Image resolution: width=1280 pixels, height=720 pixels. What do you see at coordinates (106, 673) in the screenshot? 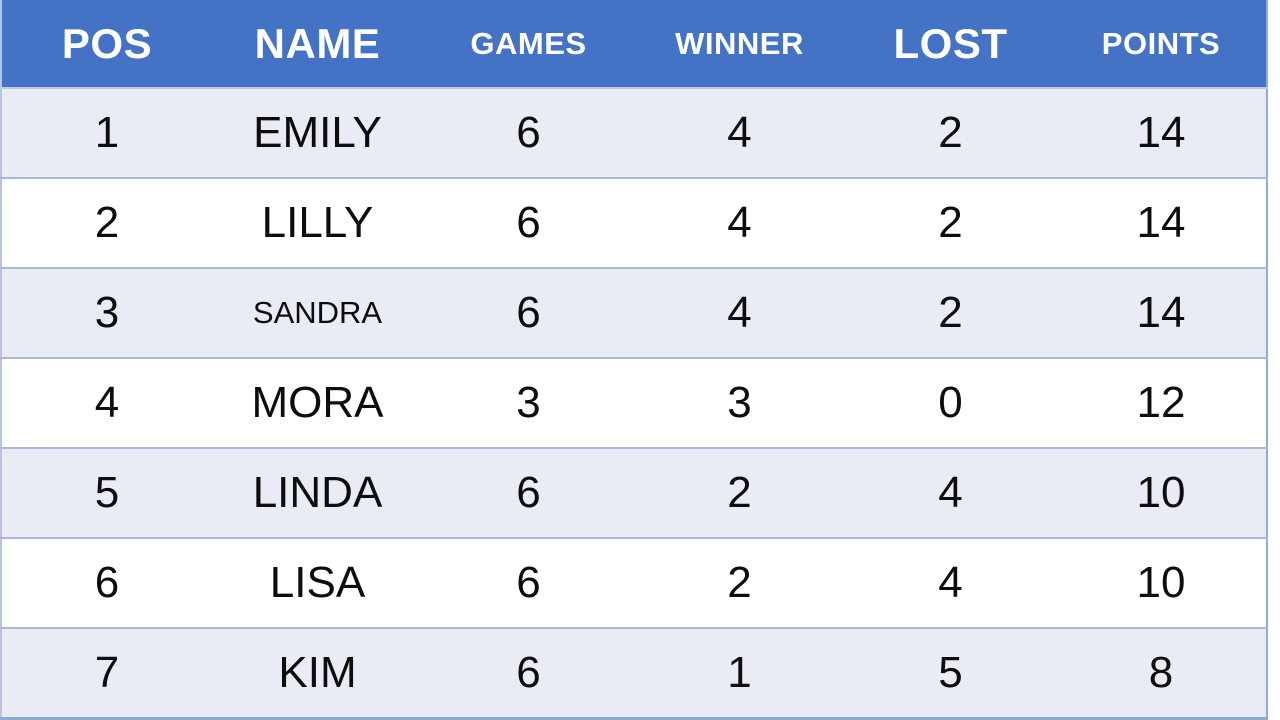
I see `cell-pos: 7` at bounding box center [106, 673].